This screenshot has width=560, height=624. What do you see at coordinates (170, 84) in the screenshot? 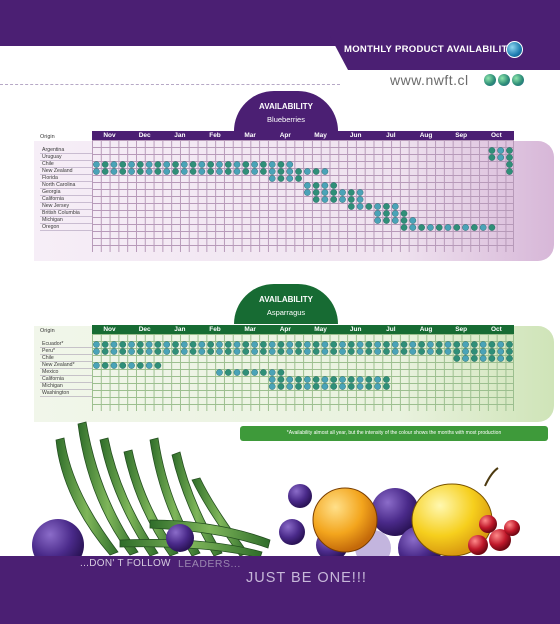
I see `dashed-divider` at bounding box center [170, 84].